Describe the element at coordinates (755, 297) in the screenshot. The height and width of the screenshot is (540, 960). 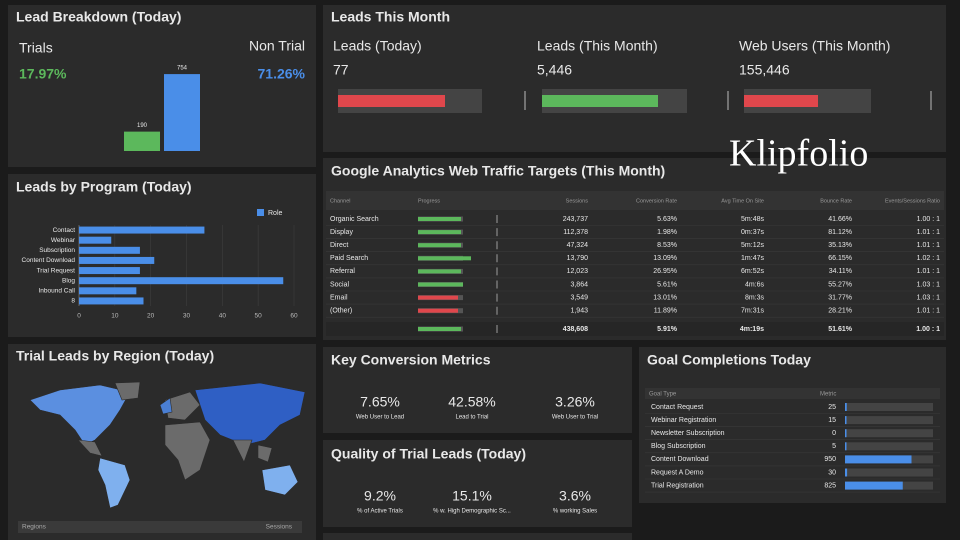
I see `cell: 8m:3s` at that location.